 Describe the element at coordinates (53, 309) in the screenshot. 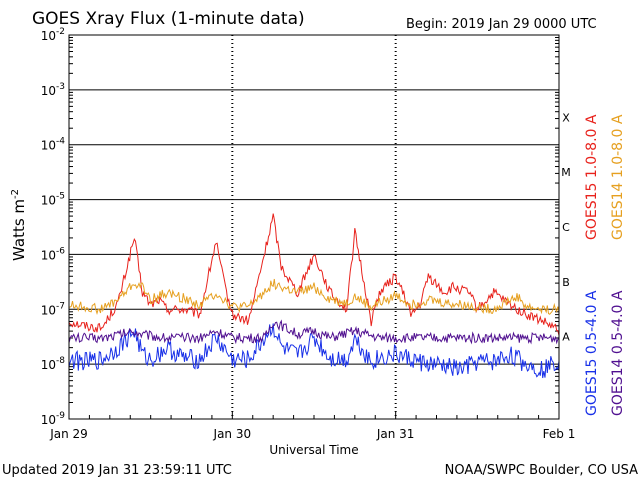

I see `y-tick-label: 10⁻⁷` at that location.